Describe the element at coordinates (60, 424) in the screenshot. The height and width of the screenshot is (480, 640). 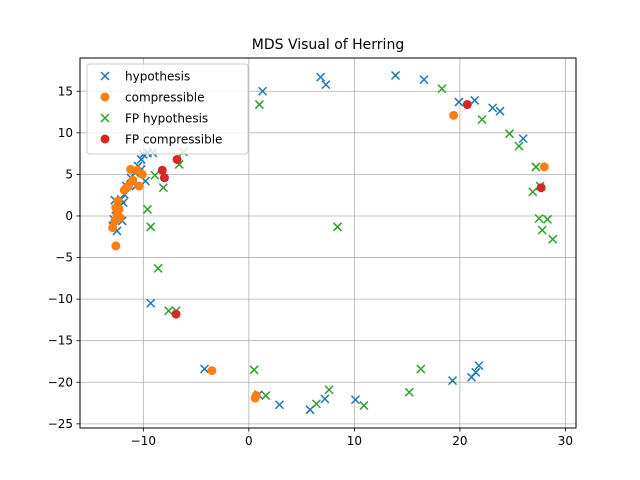
I see `y-tick-label: −25` at that location.